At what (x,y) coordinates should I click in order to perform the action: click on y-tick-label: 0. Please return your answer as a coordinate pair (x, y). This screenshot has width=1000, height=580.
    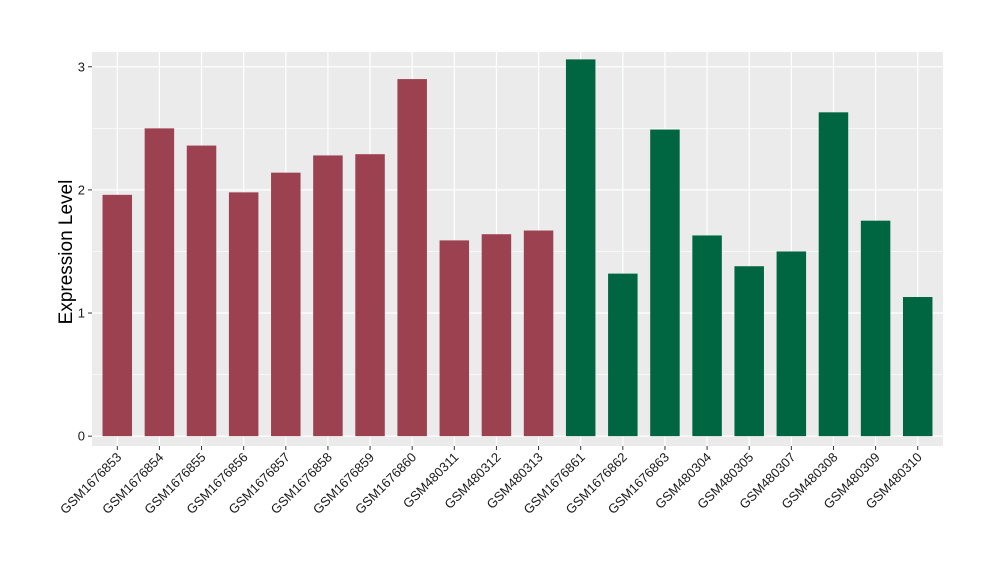
    Looking at the image, I should click on (81, 436).